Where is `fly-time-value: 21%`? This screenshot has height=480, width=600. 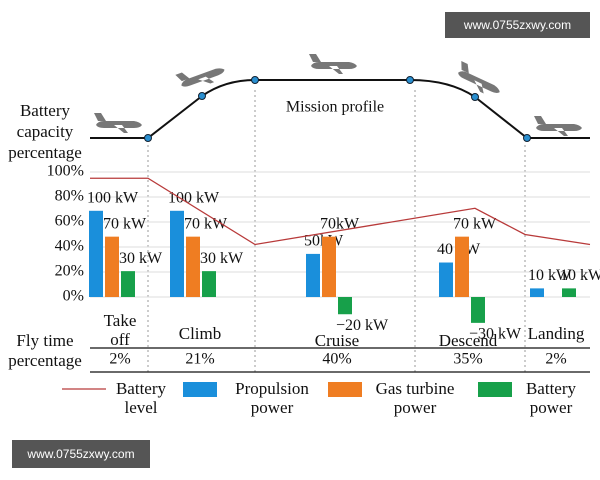 fly-time-value: 21% is located at coordinates (199, 359).